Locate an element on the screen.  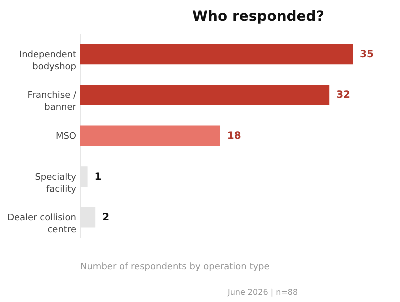
text: June 2026 | n=88 is located at coordinates (262, 292).